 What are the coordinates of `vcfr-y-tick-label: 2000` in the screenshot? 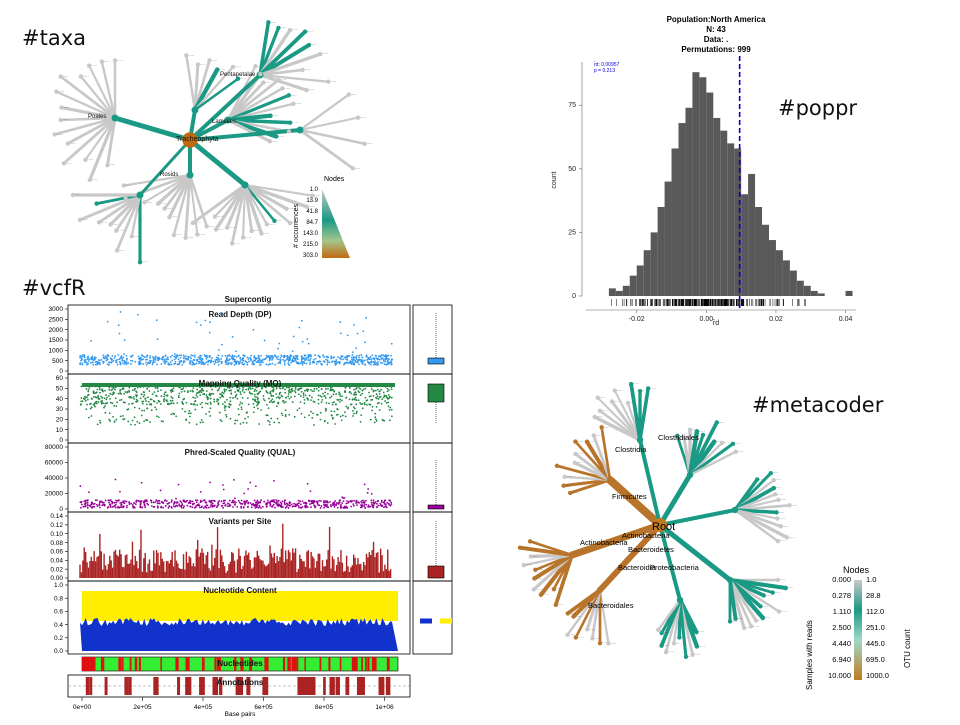 It's located at (56, 330).